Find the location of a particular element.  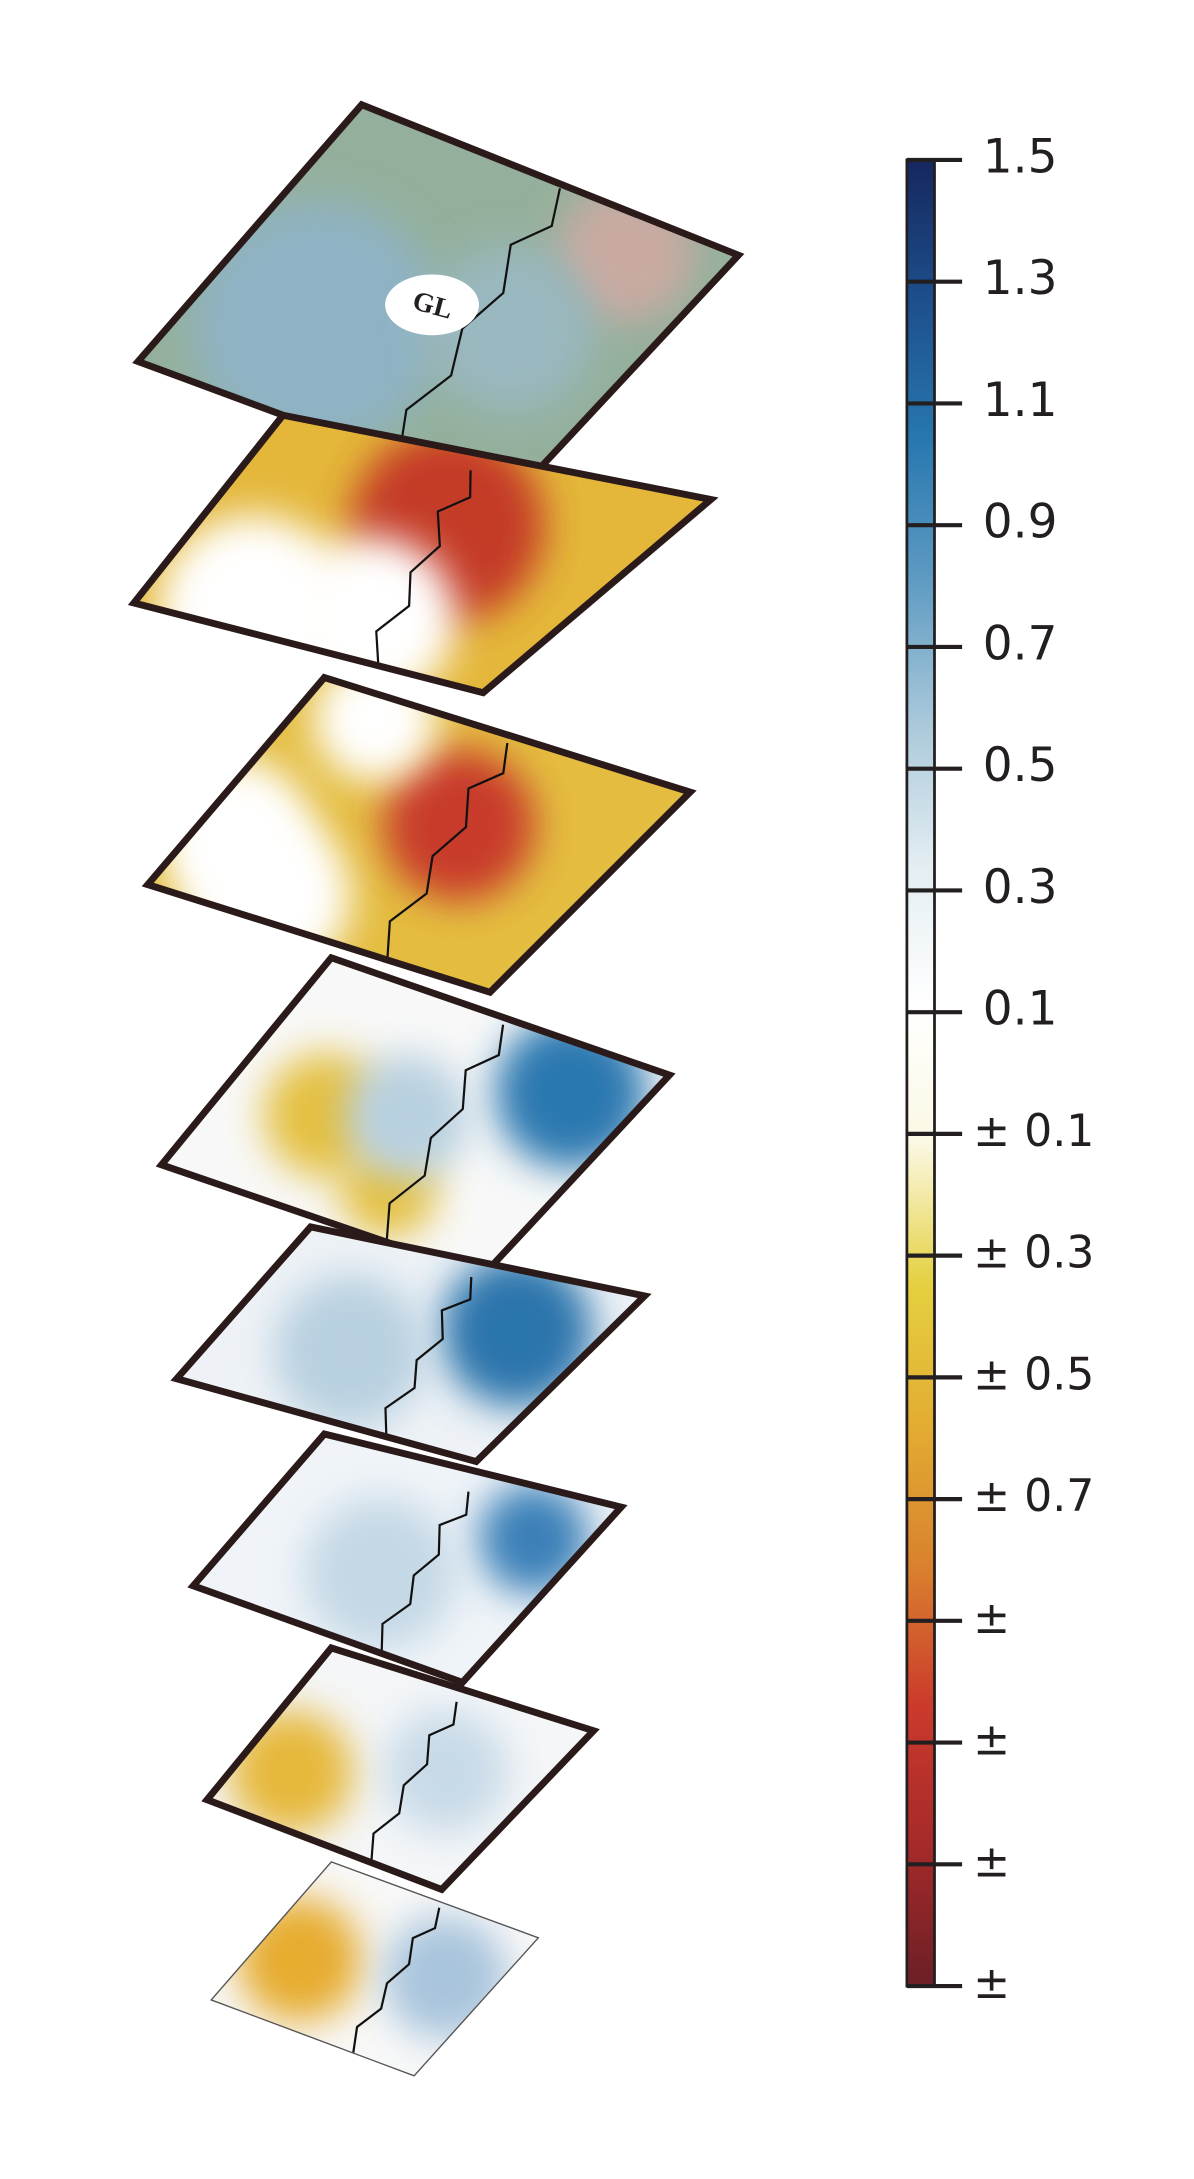

colorbar-tick-label: 1.3 is located at coordinates (1020, 278).